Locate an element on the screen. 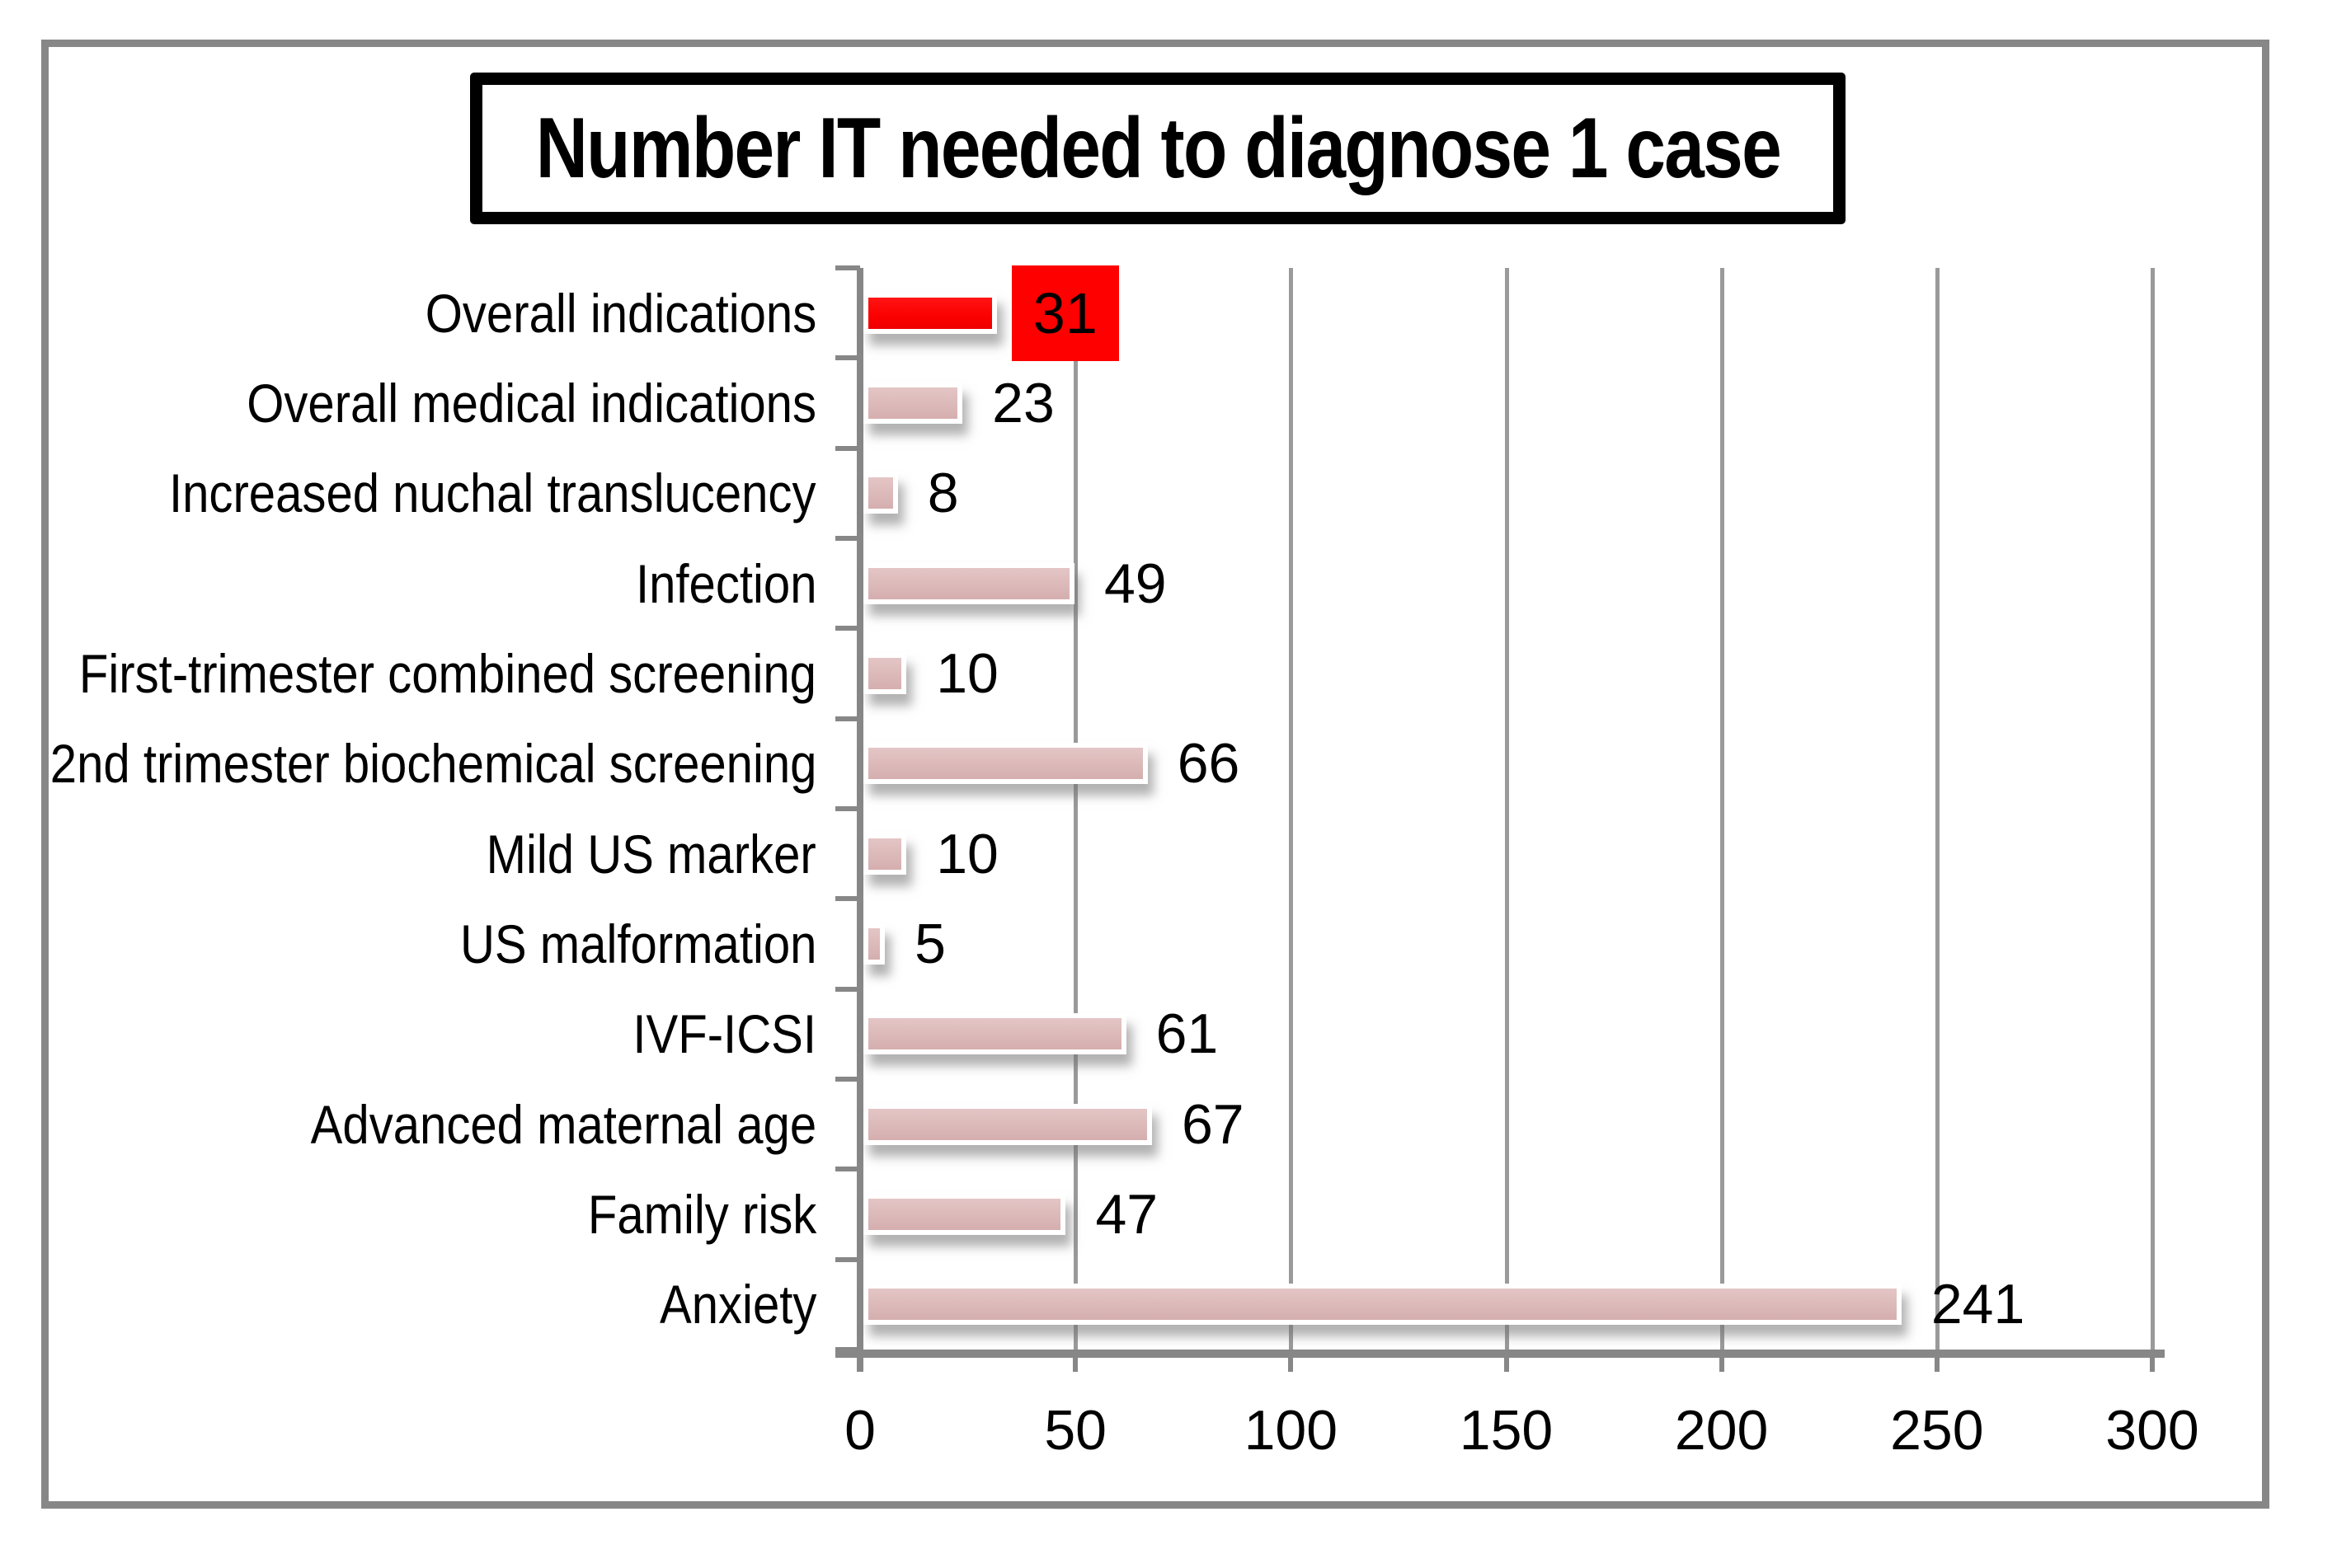 The height and width of the screenshot is (1568, 2337). category-label: First-trimester combined screening is located at coordinates (424, 673).